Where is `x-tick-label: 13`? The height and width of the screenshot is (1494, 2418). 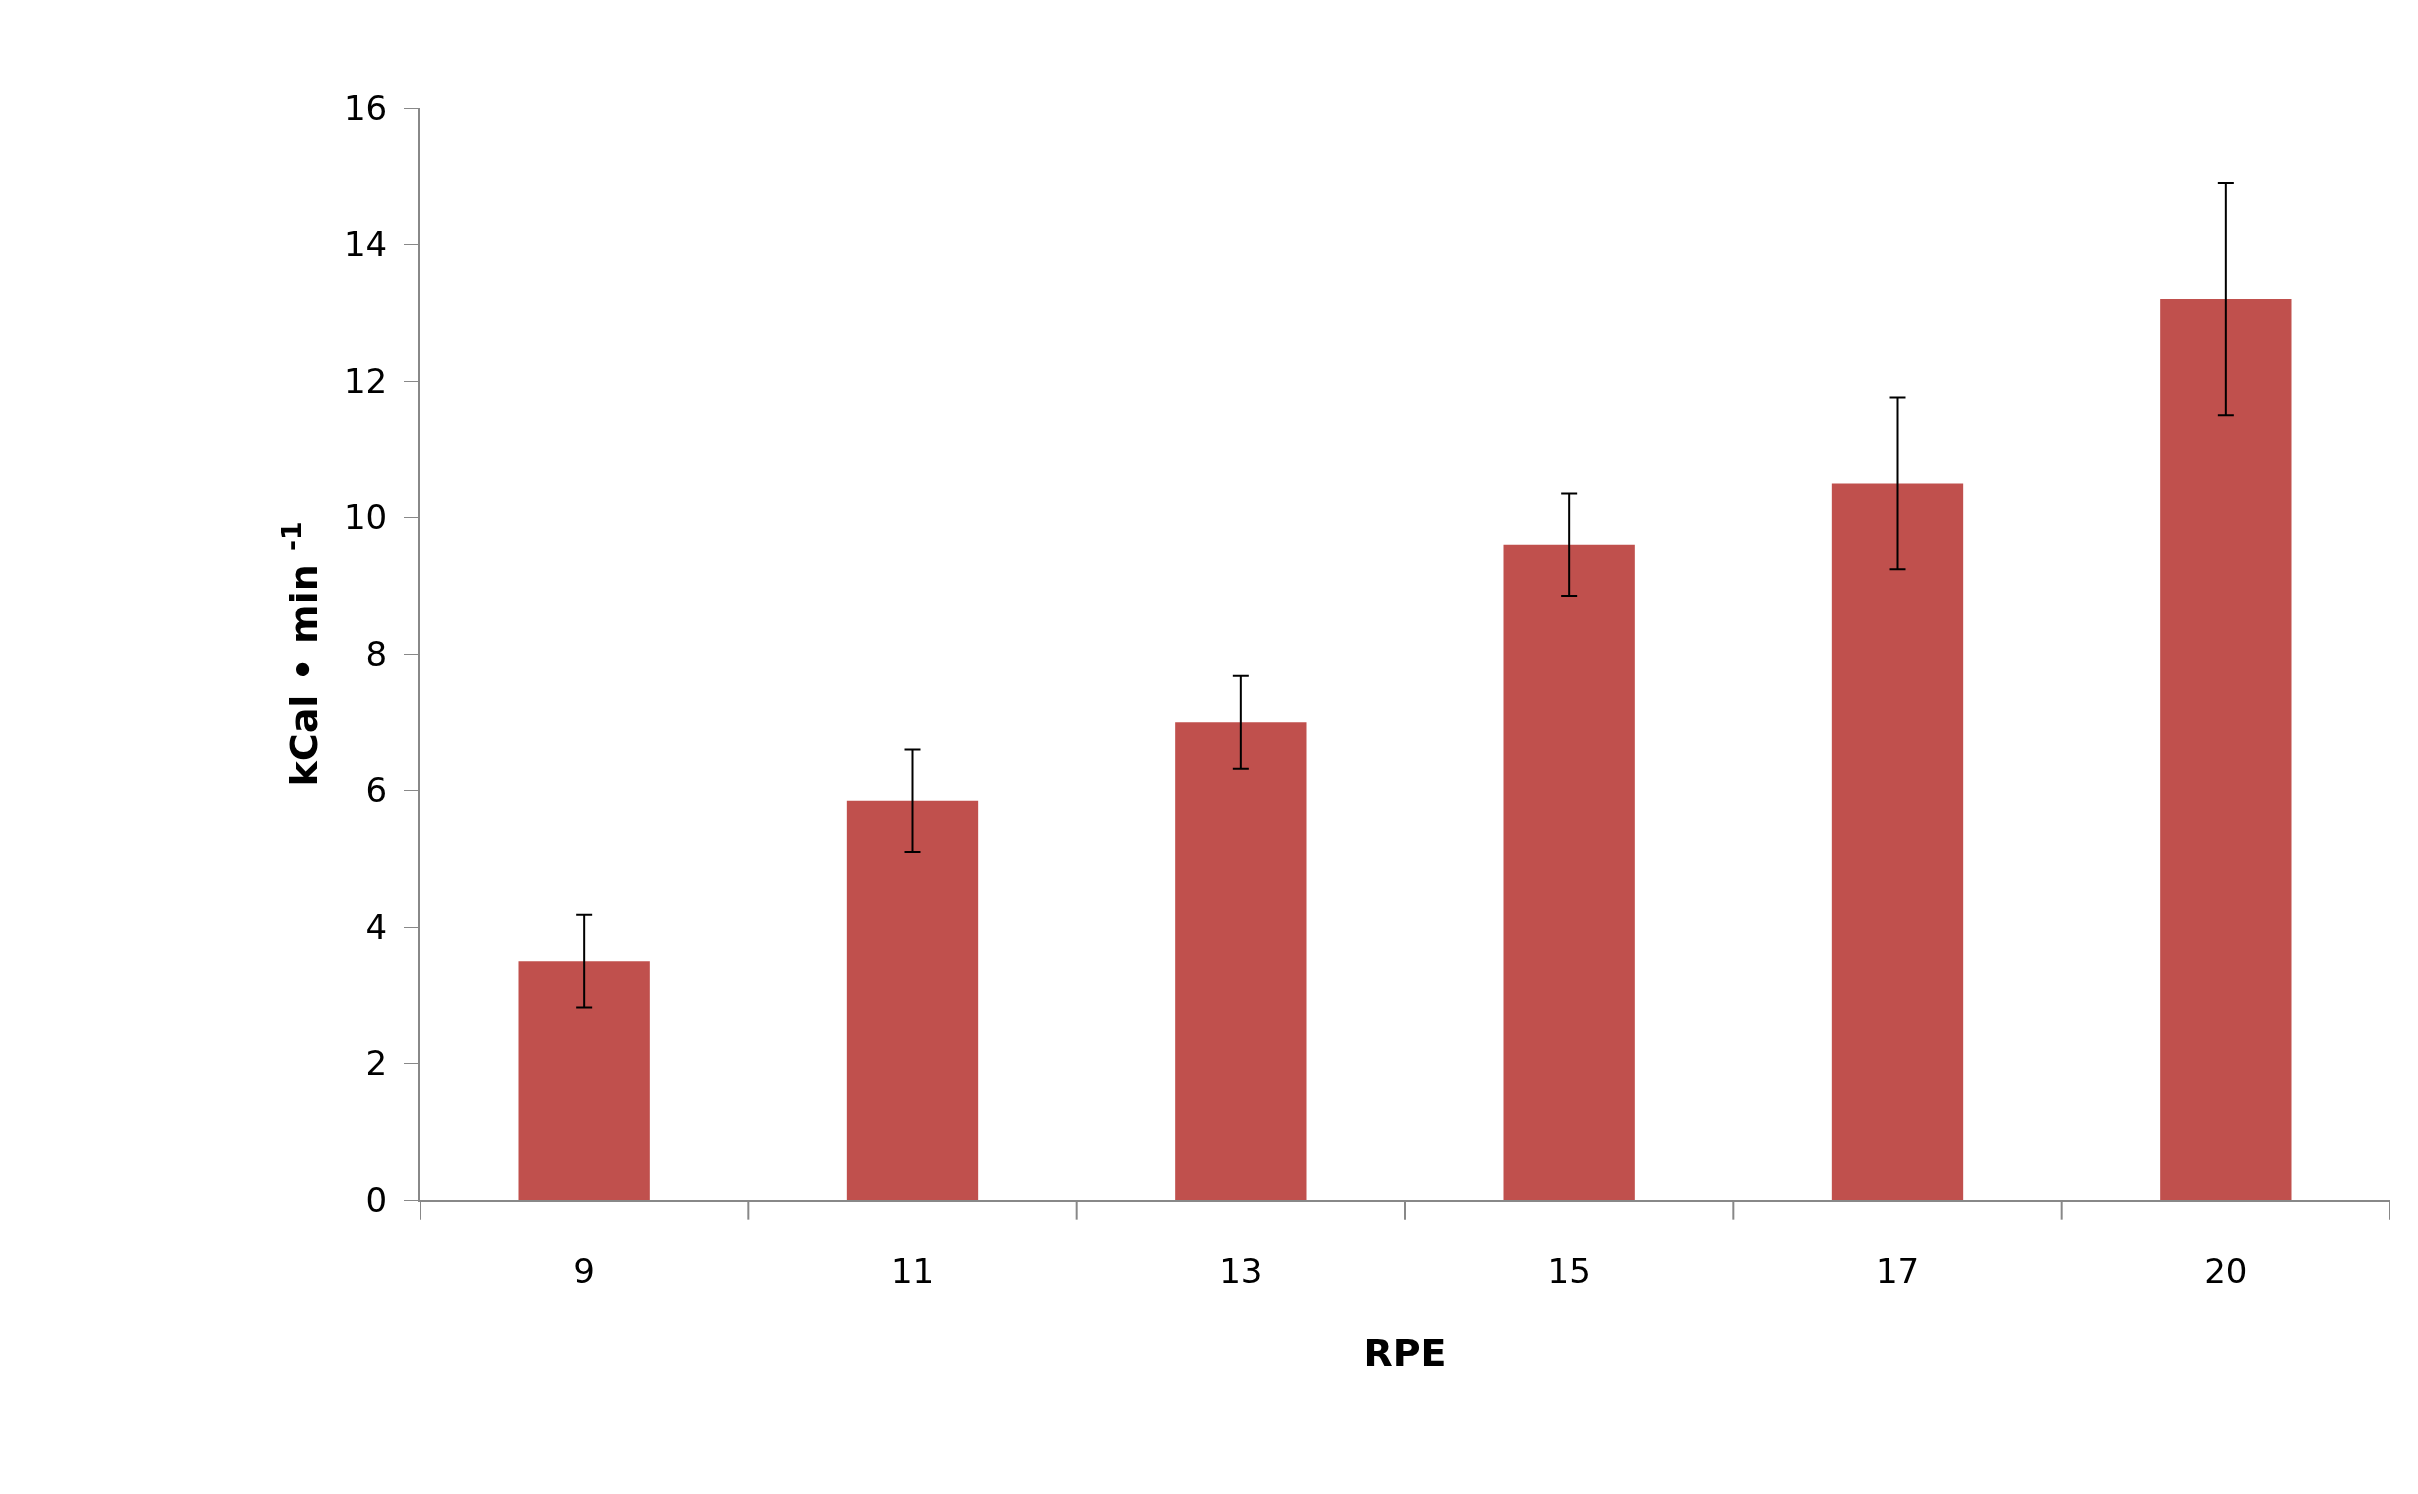 x-tick-label: 13 is located at coordinates (1241, 1270).